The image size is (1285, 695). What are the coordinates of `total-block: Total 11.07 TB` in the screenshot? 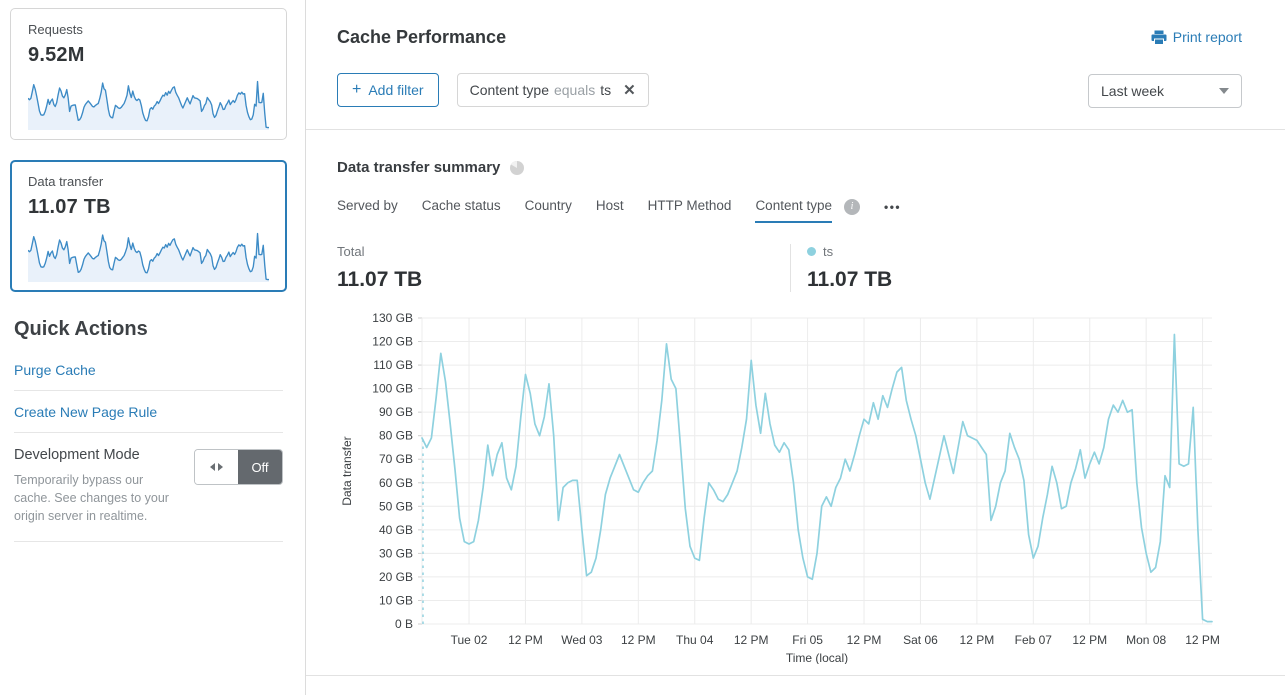 It's located at (563, 268).